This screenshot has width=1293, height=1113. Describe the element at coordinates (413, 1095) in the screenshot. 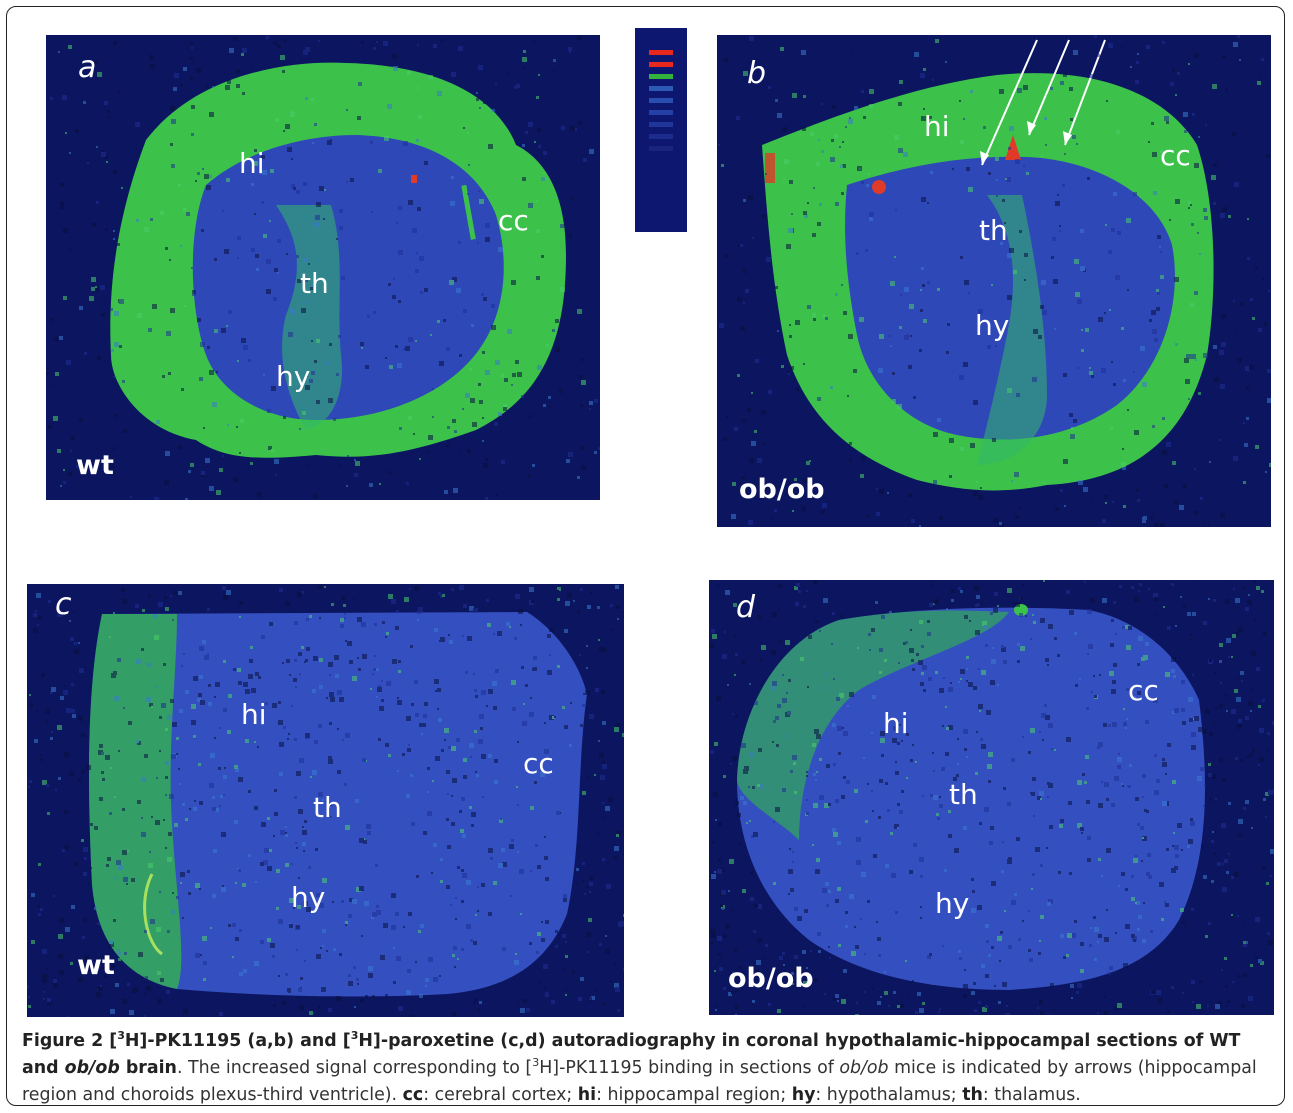

I see `abbr-term: cc` at that location.